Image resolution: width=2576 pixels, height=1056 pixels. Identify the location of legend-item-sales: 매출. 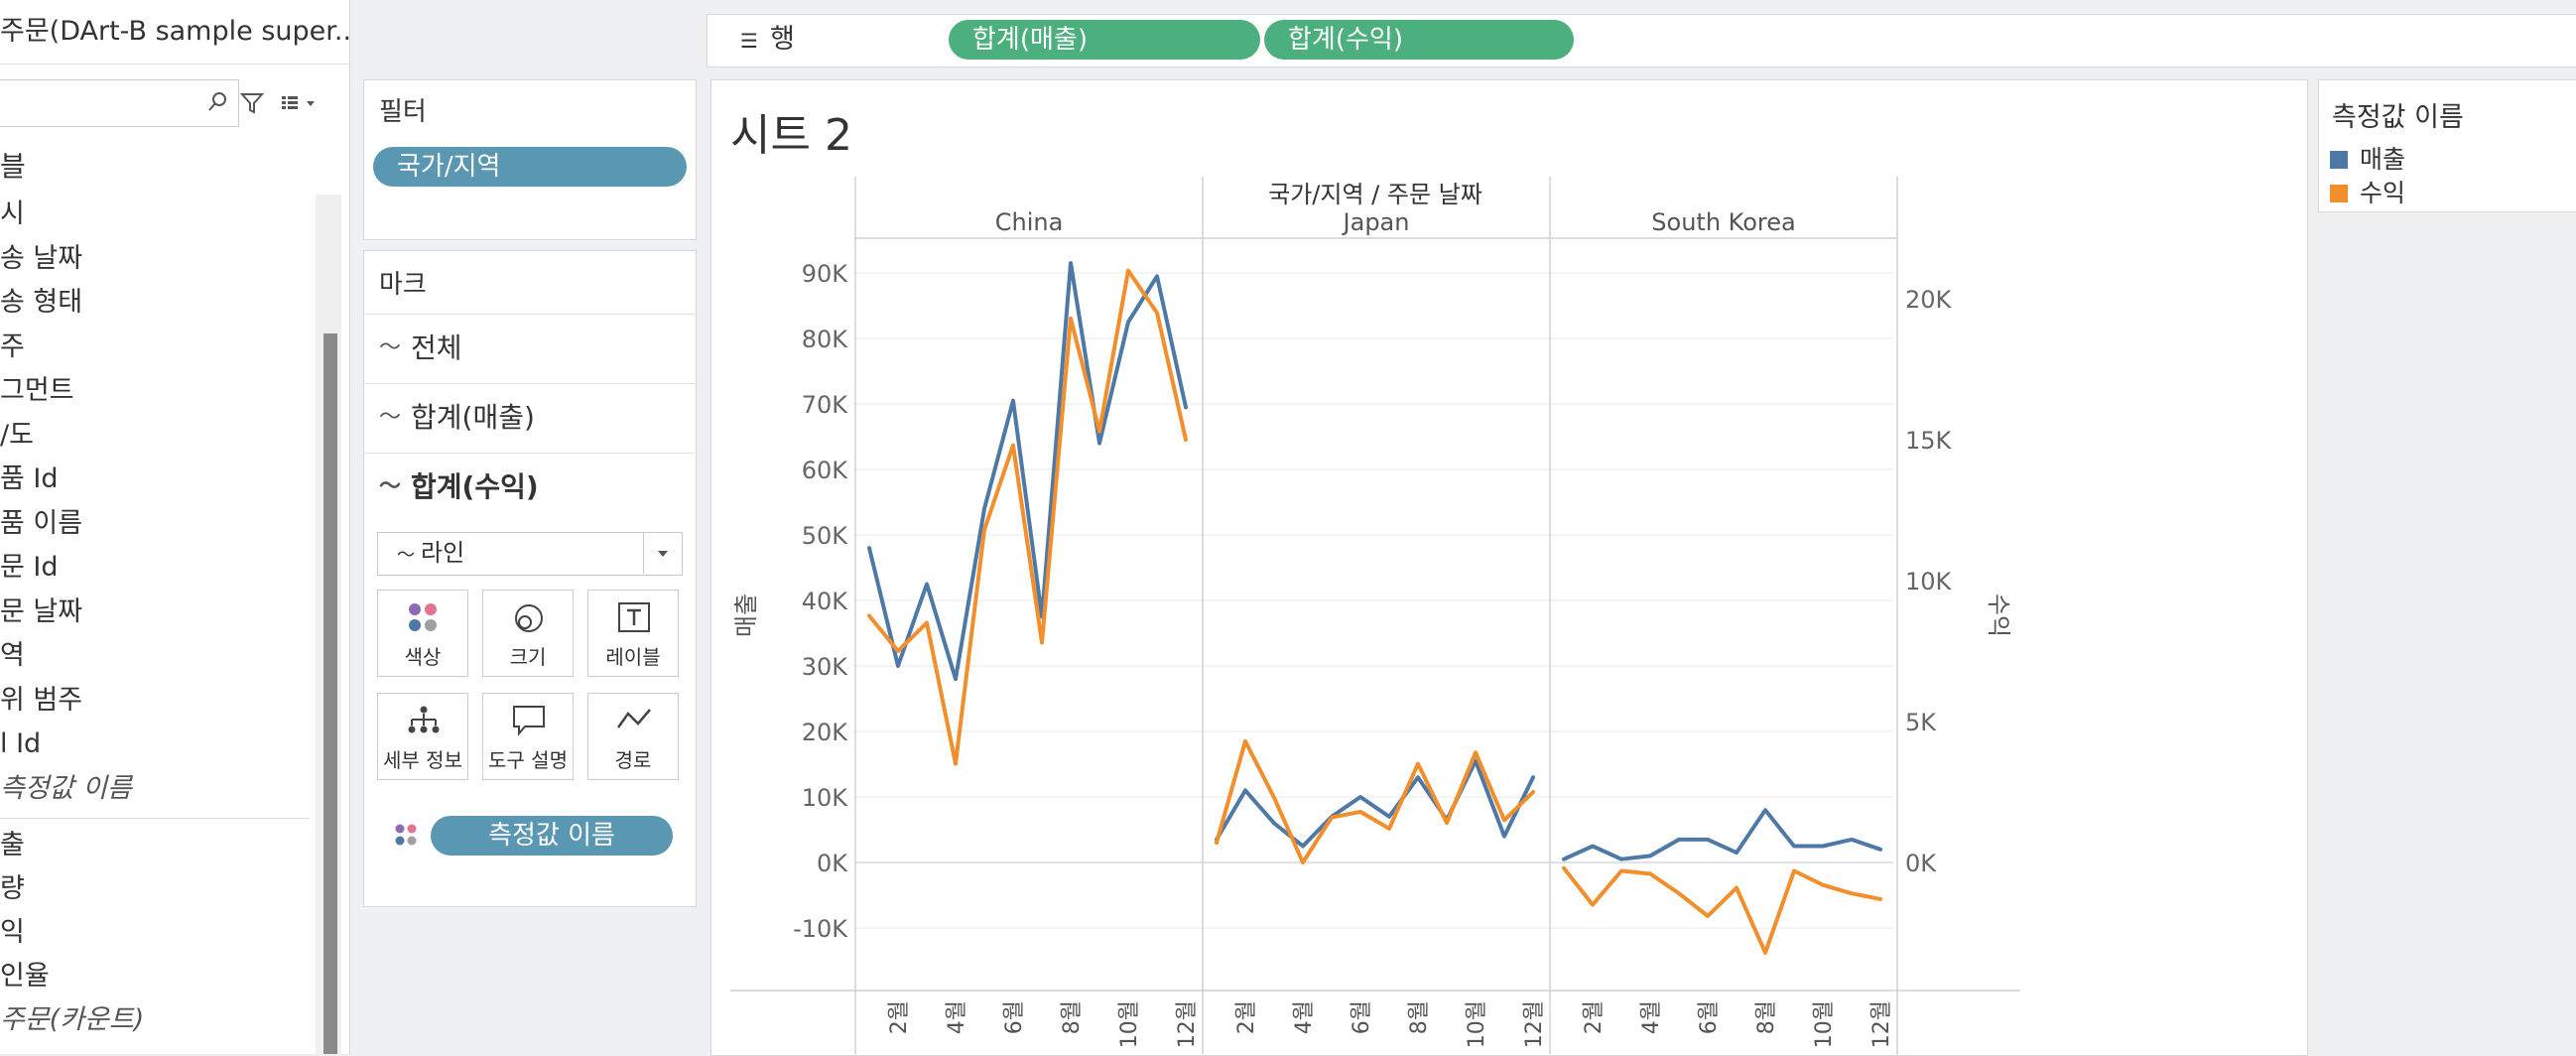
(2368, 160).